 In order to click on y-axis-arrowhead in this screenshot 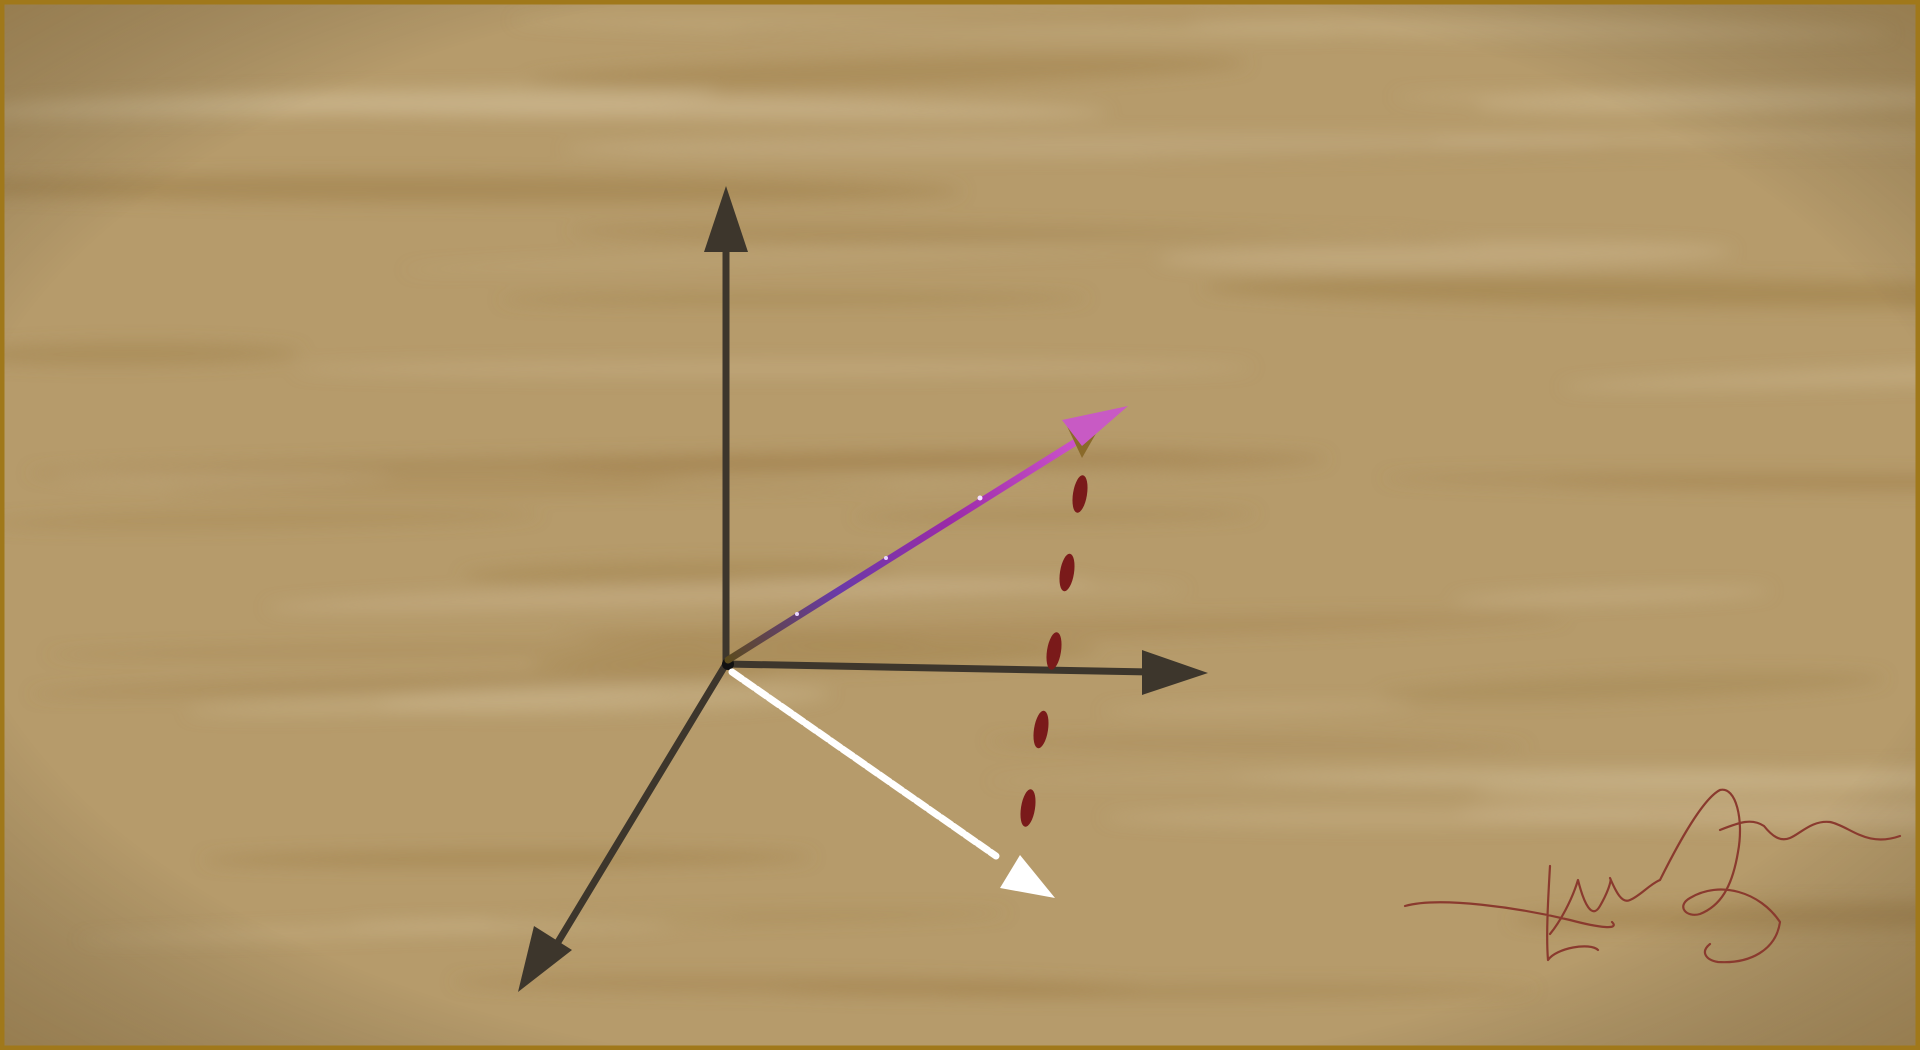, I will do `click(545, 959)`.